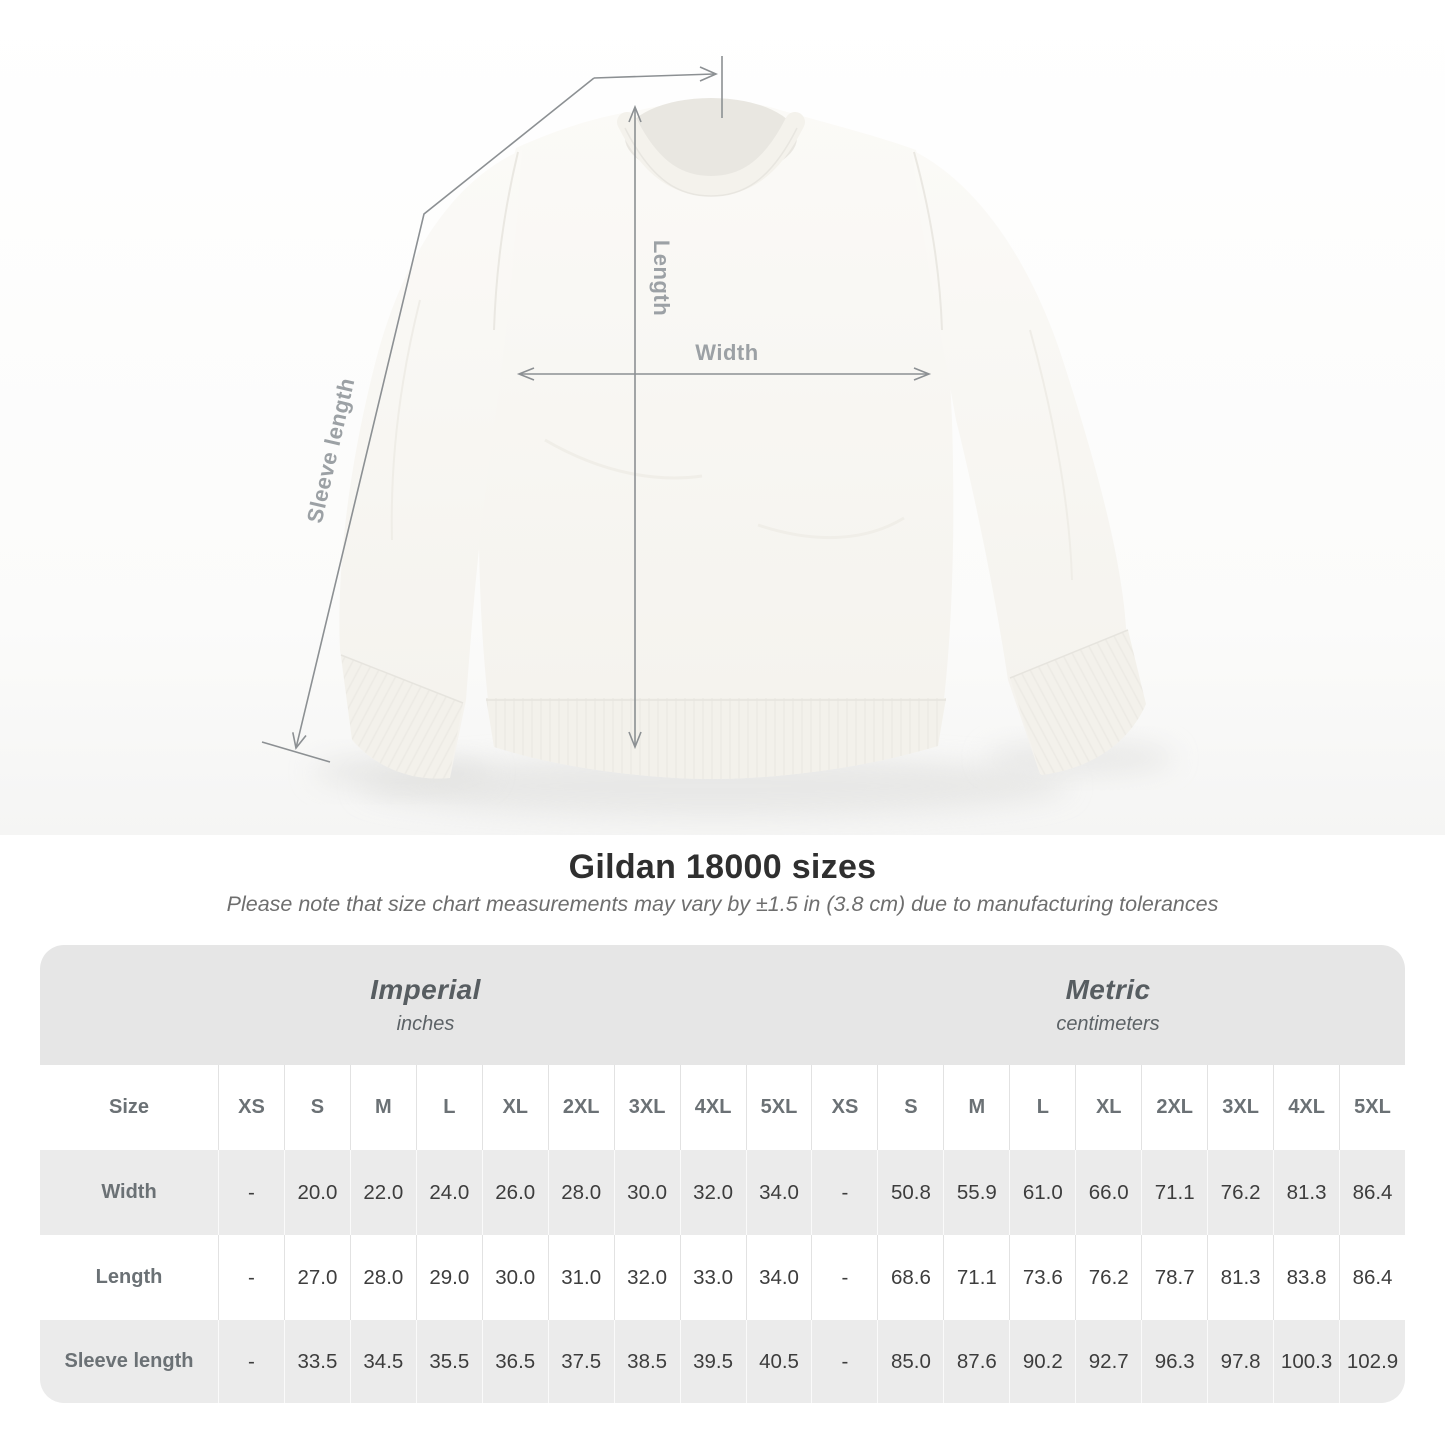 This screenshot has width=1445, height=1445. What do you see at coordinates (1372, 1361) in the screenshot?
I see `measurement-cell: 102.9` at bounding box center [1372, 1361].